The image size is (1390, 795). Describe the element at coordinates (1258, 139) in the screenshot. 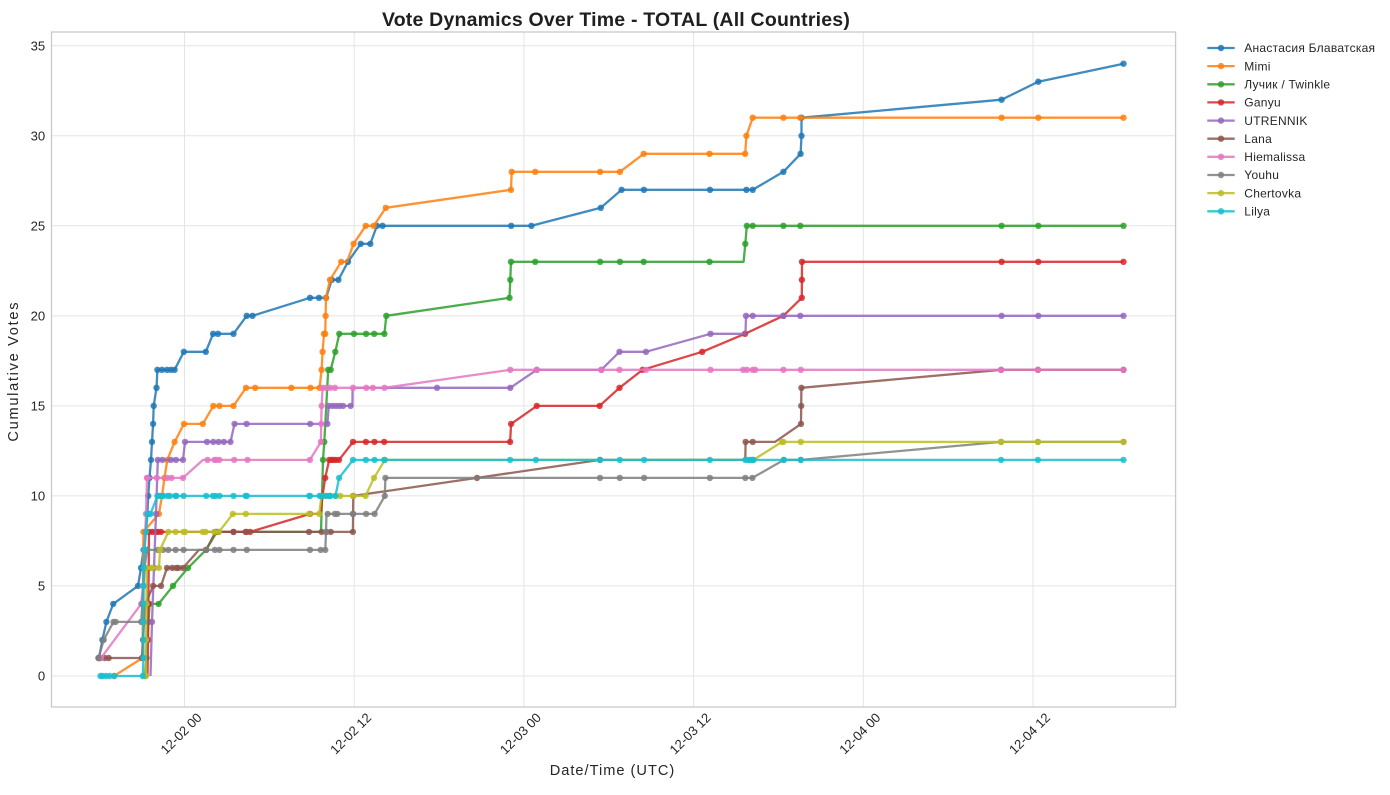

I see `svg-text: Lana` at that location.